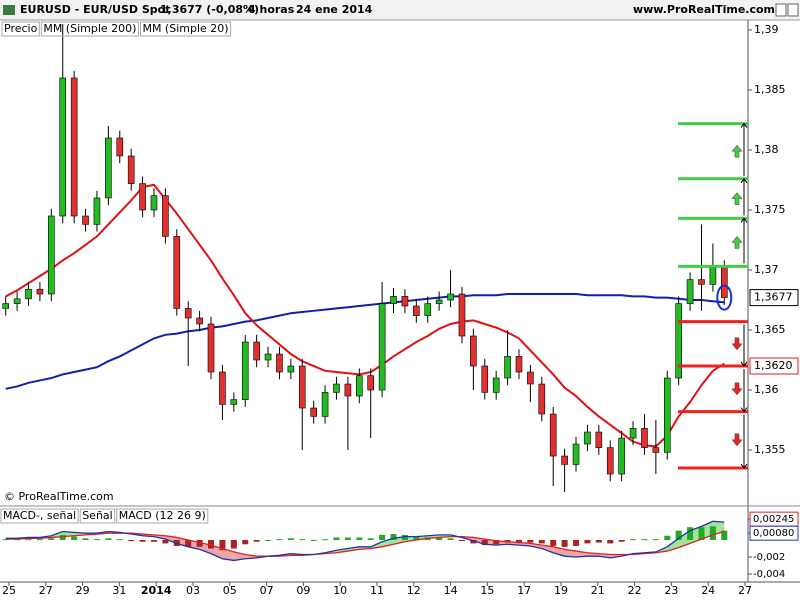 This screenshot has width=800, height=600. I want to click on moving-average, so click(365, 341).